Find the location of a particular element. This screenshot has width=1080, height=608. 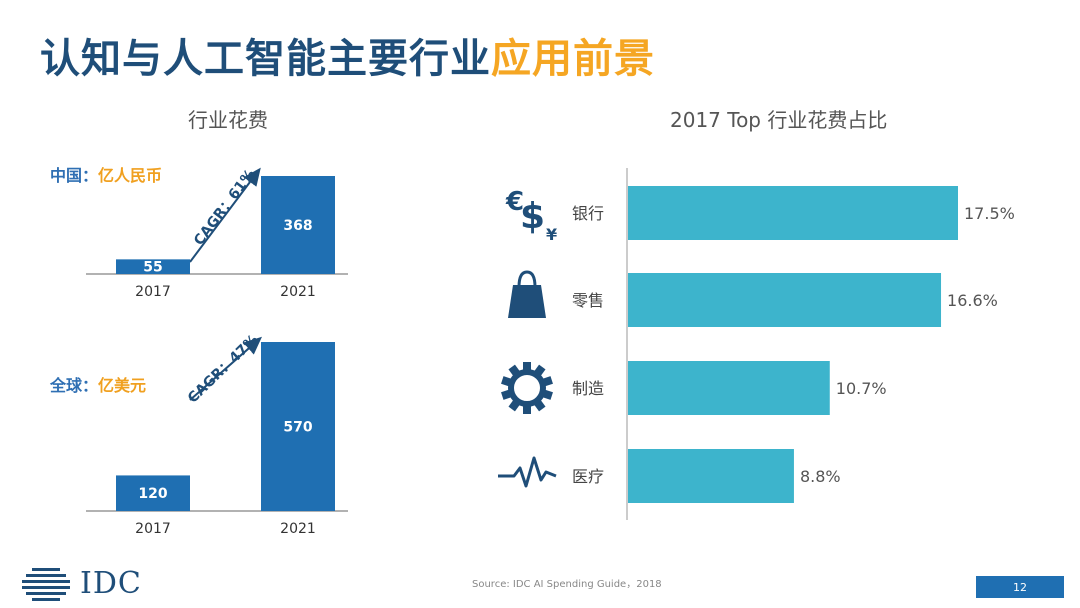

share-value-healthcare: 8.8% is located at coordinates (820, 476).